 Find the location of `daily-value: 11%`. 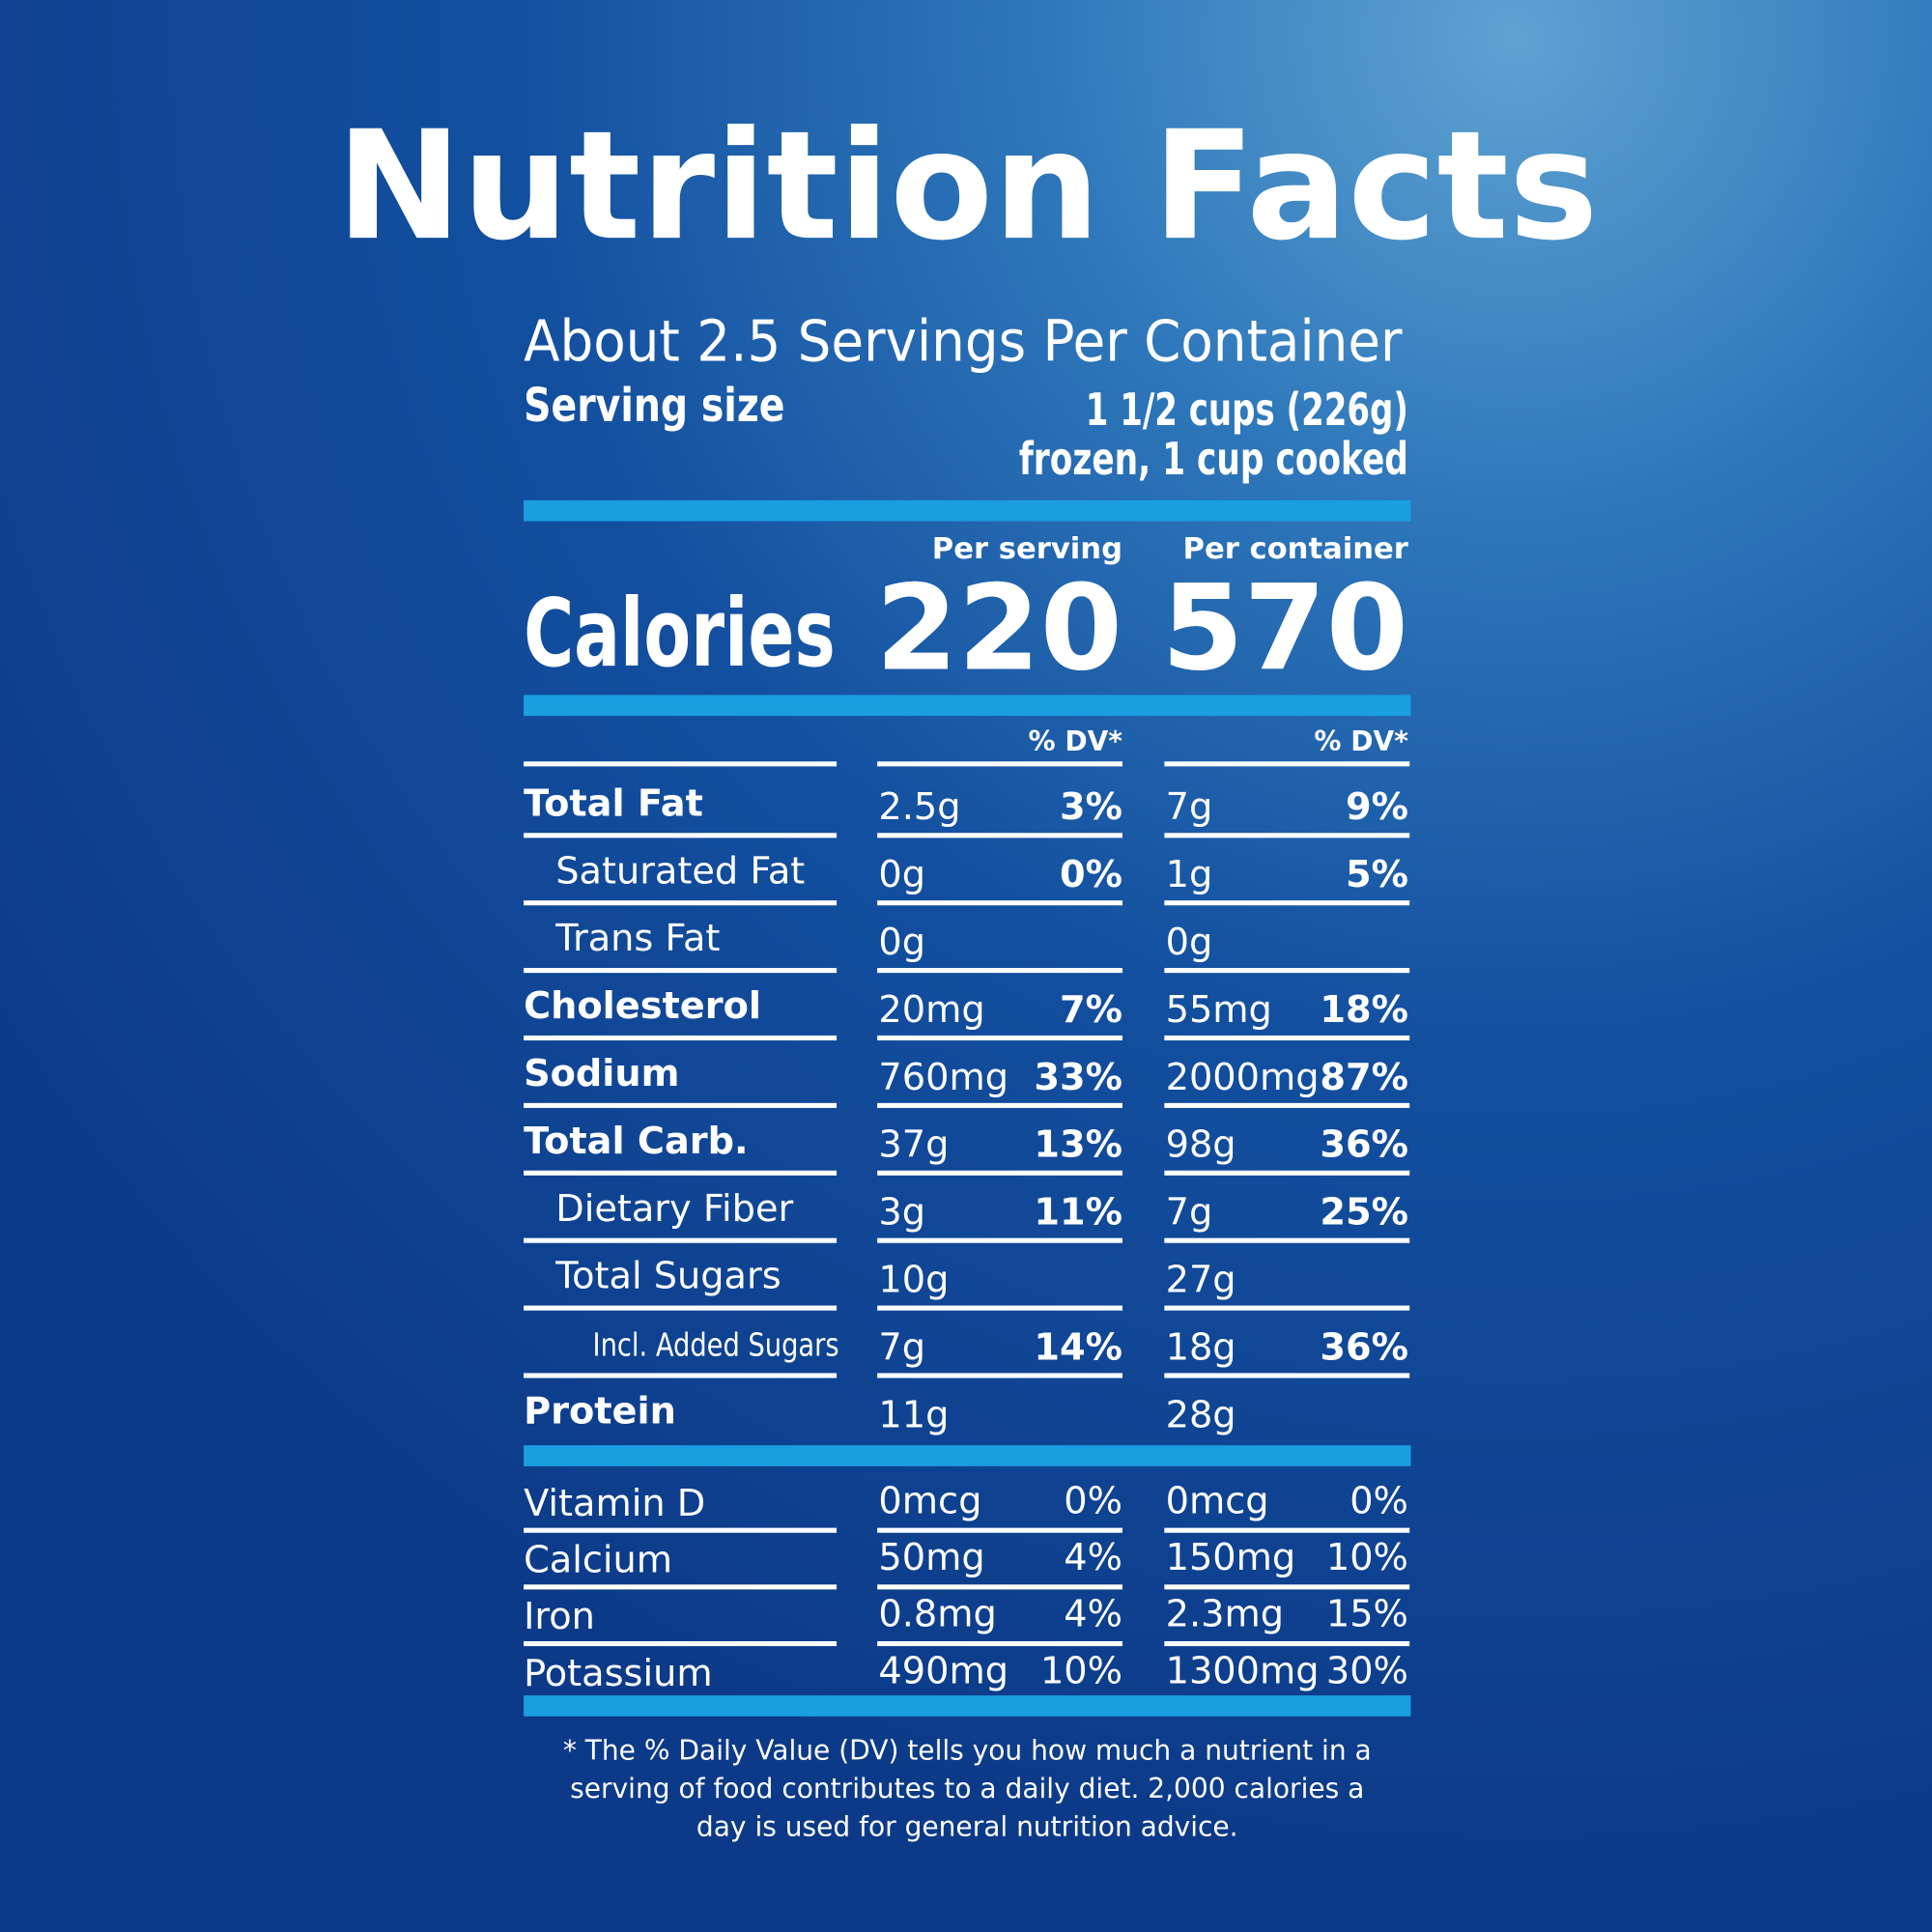

daily-value: 11% is located at coordinates (1078, 1213).